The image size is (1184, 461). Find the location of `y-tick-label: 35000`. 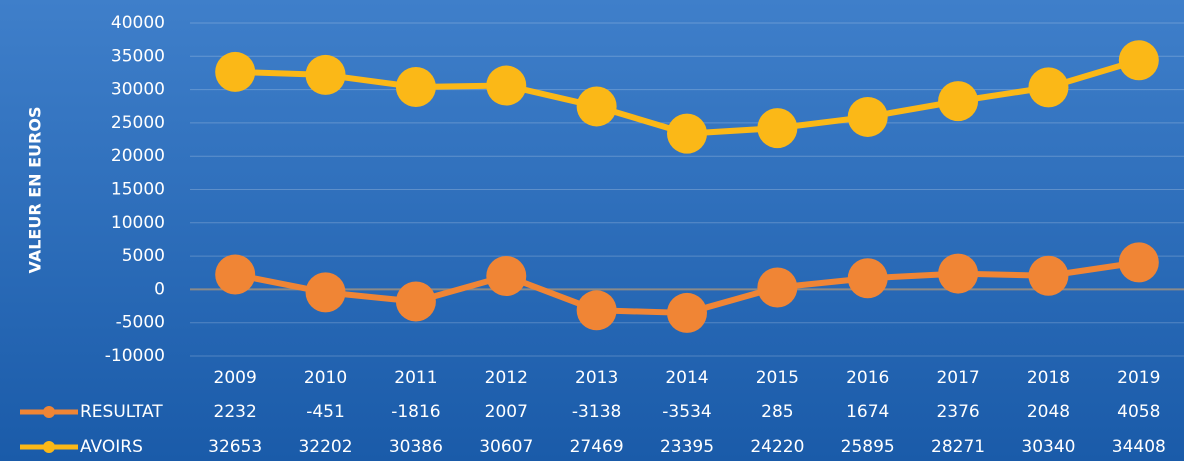

y-tick-label: 35000 is located at coordinates (138, 56).